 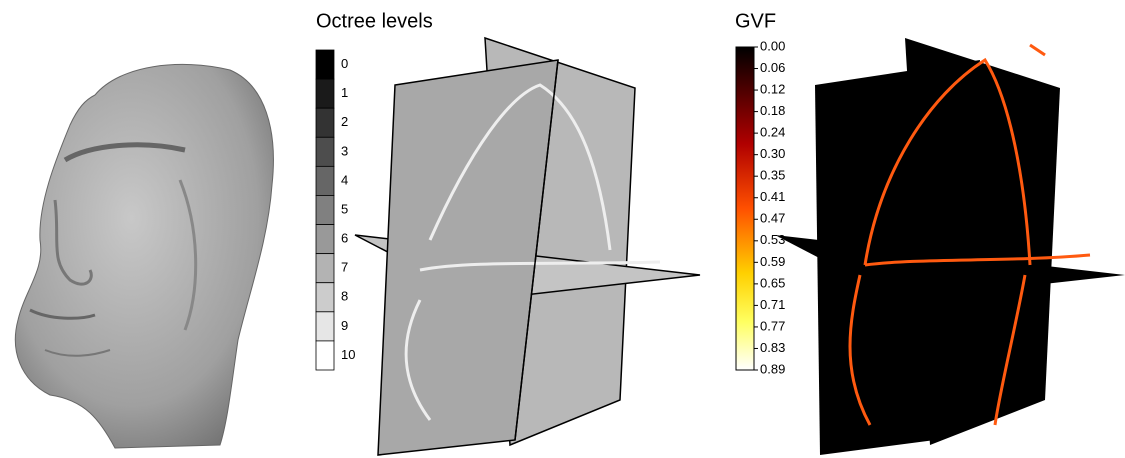 What do you see at coordinates (344, 296) in the screenshot?
I see `legend-label: 8` at bounding box center [344, 296].